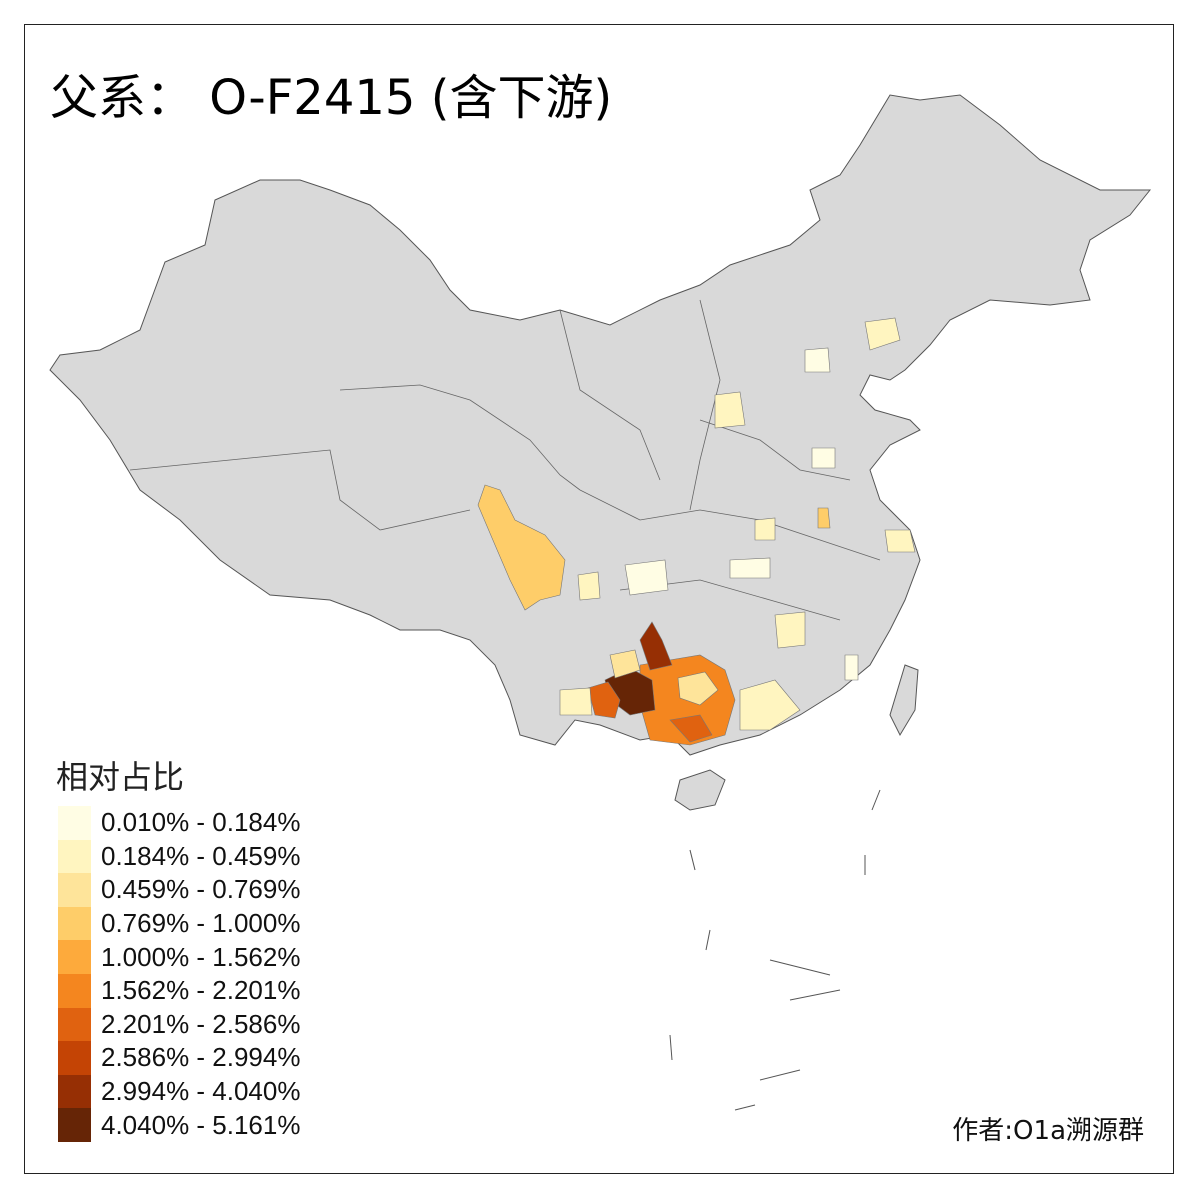 The width and height of the screenshot is (1200, 1200). What do you see at coordinates (201, 1124) in the screenshot?
I see `legend-label: 4.040% - 5.161%` at bounding box center [201, 1124].